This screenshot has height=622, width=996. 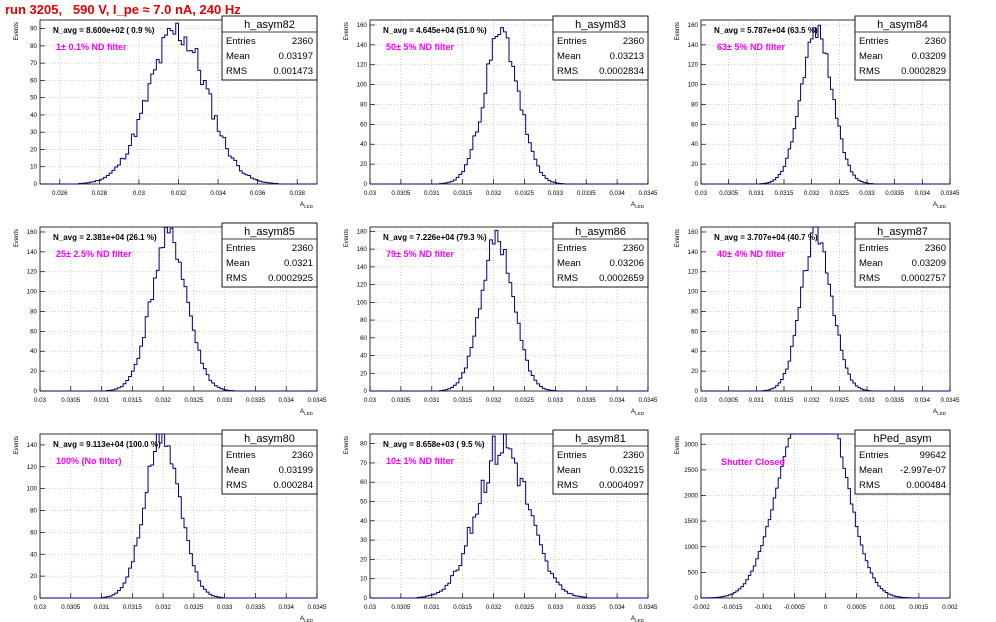 I want to click on page-title: run 3205, 590 V, I_pe ≈ 7.0 nA, 240 Hz, so click(x=123, y=9).